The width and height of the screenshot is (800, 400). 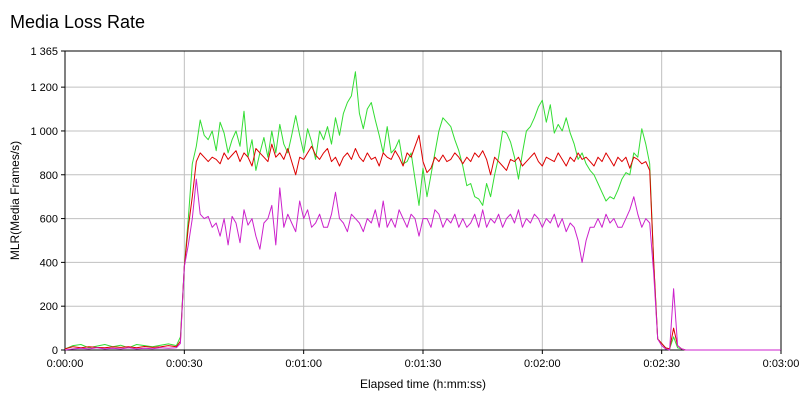 I want to click on y-tick-label: 200, so click(x=49, y=307).